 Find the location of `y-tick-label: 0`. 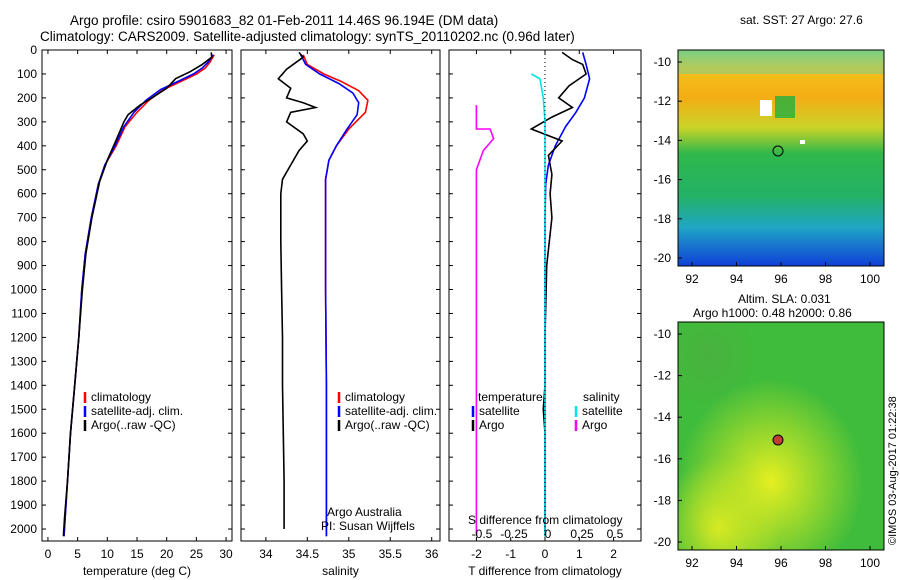

y-tick-label: 0 is located at coordinates (33, 50).